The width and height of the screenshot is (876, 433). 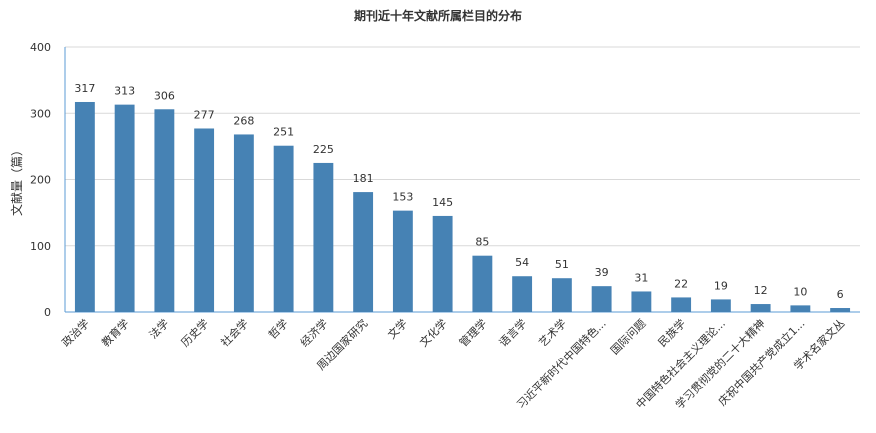 I want to click on bar-value-label: 251, so click(x=283, y=132).